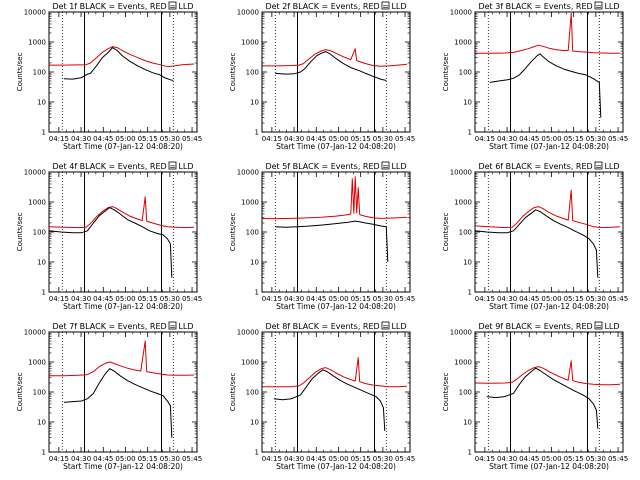  I want to click on chart-title: Det 7f BLACK = Events, RED = LLD, so click(122, 326).